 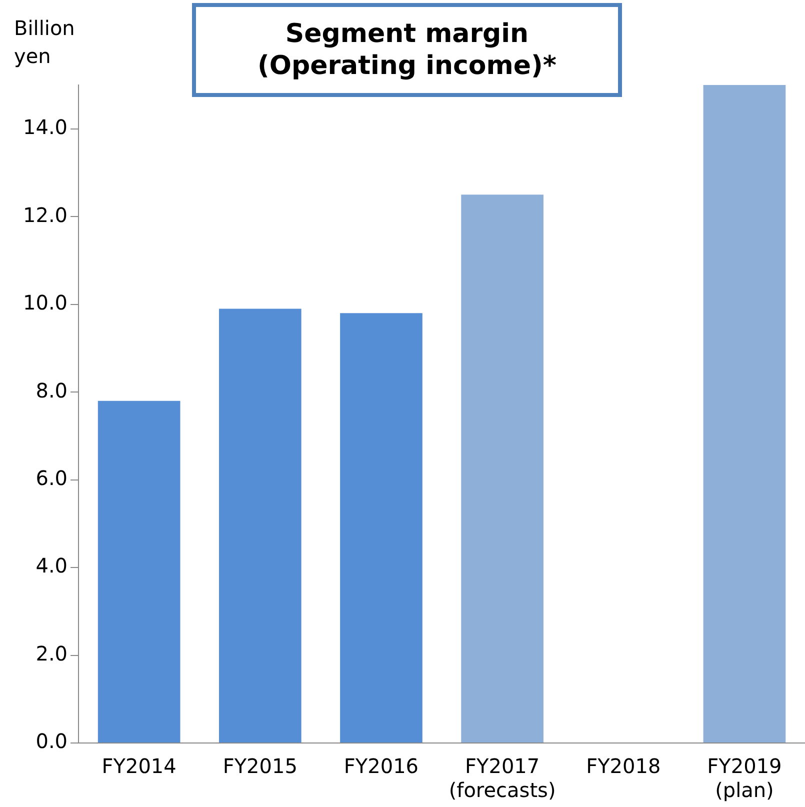 What do you see at coordinates (44, 42) in the screenshot?
I see `y-axis-title: Billion yen` at bounding box center [44, 42].